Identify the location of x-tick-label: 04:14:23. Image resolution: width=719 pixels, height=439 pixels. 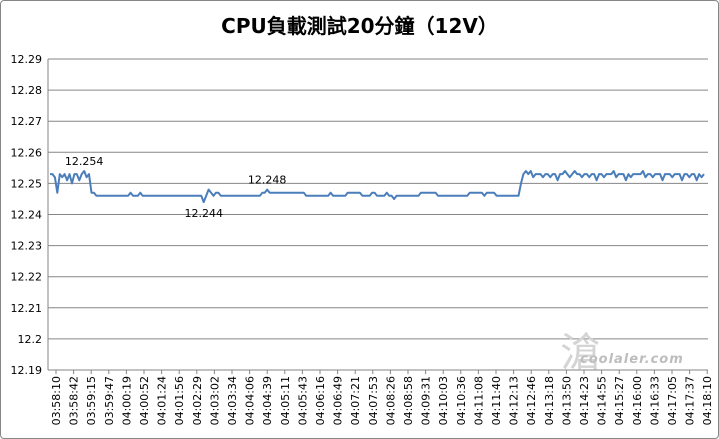
(584, 400).